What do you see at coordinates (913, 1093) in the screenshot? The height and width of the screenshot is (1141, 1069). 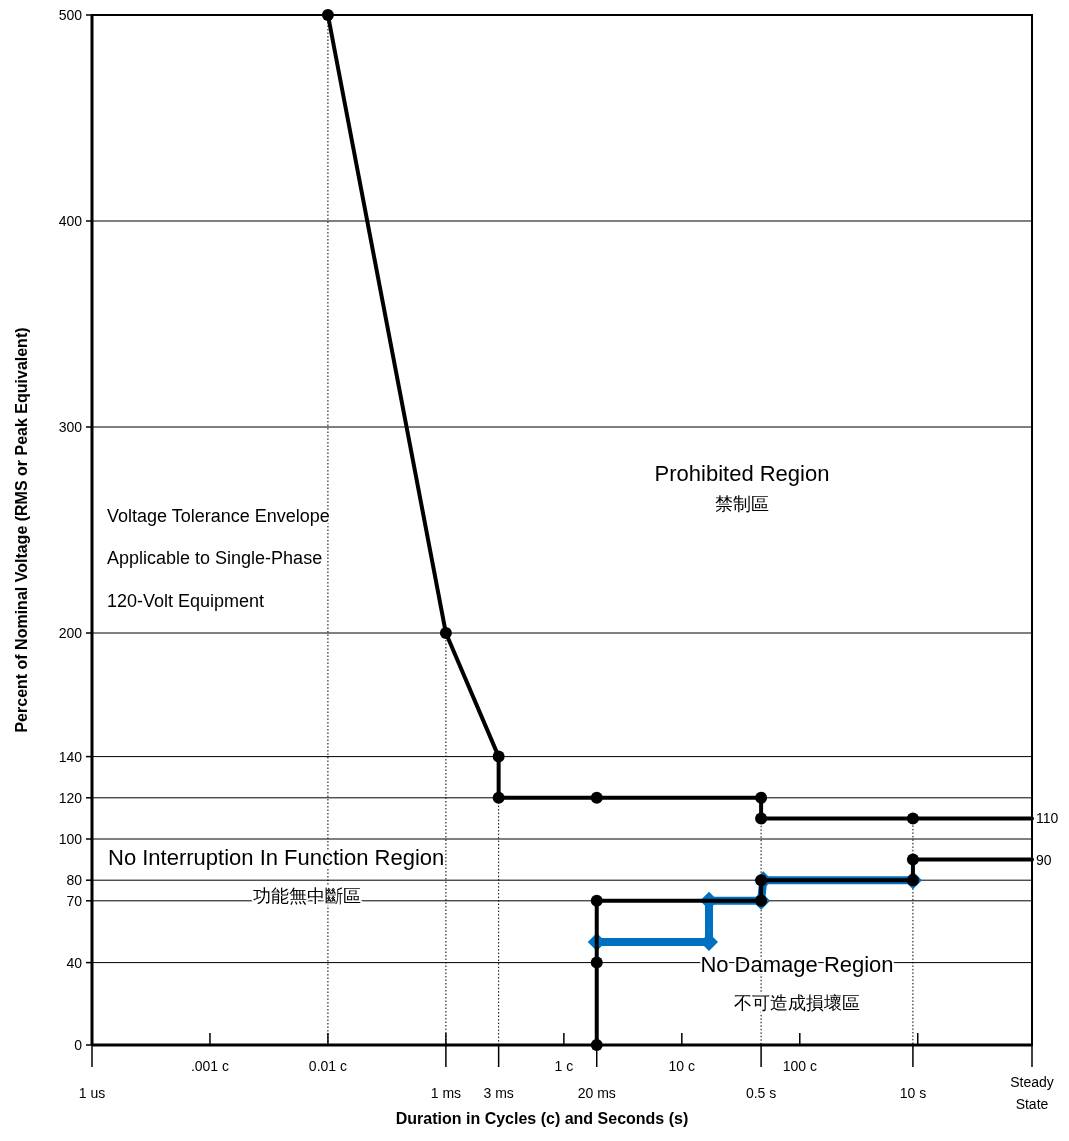 I see `ref-line-label: 10 s` at bounding box center [913, 1093].